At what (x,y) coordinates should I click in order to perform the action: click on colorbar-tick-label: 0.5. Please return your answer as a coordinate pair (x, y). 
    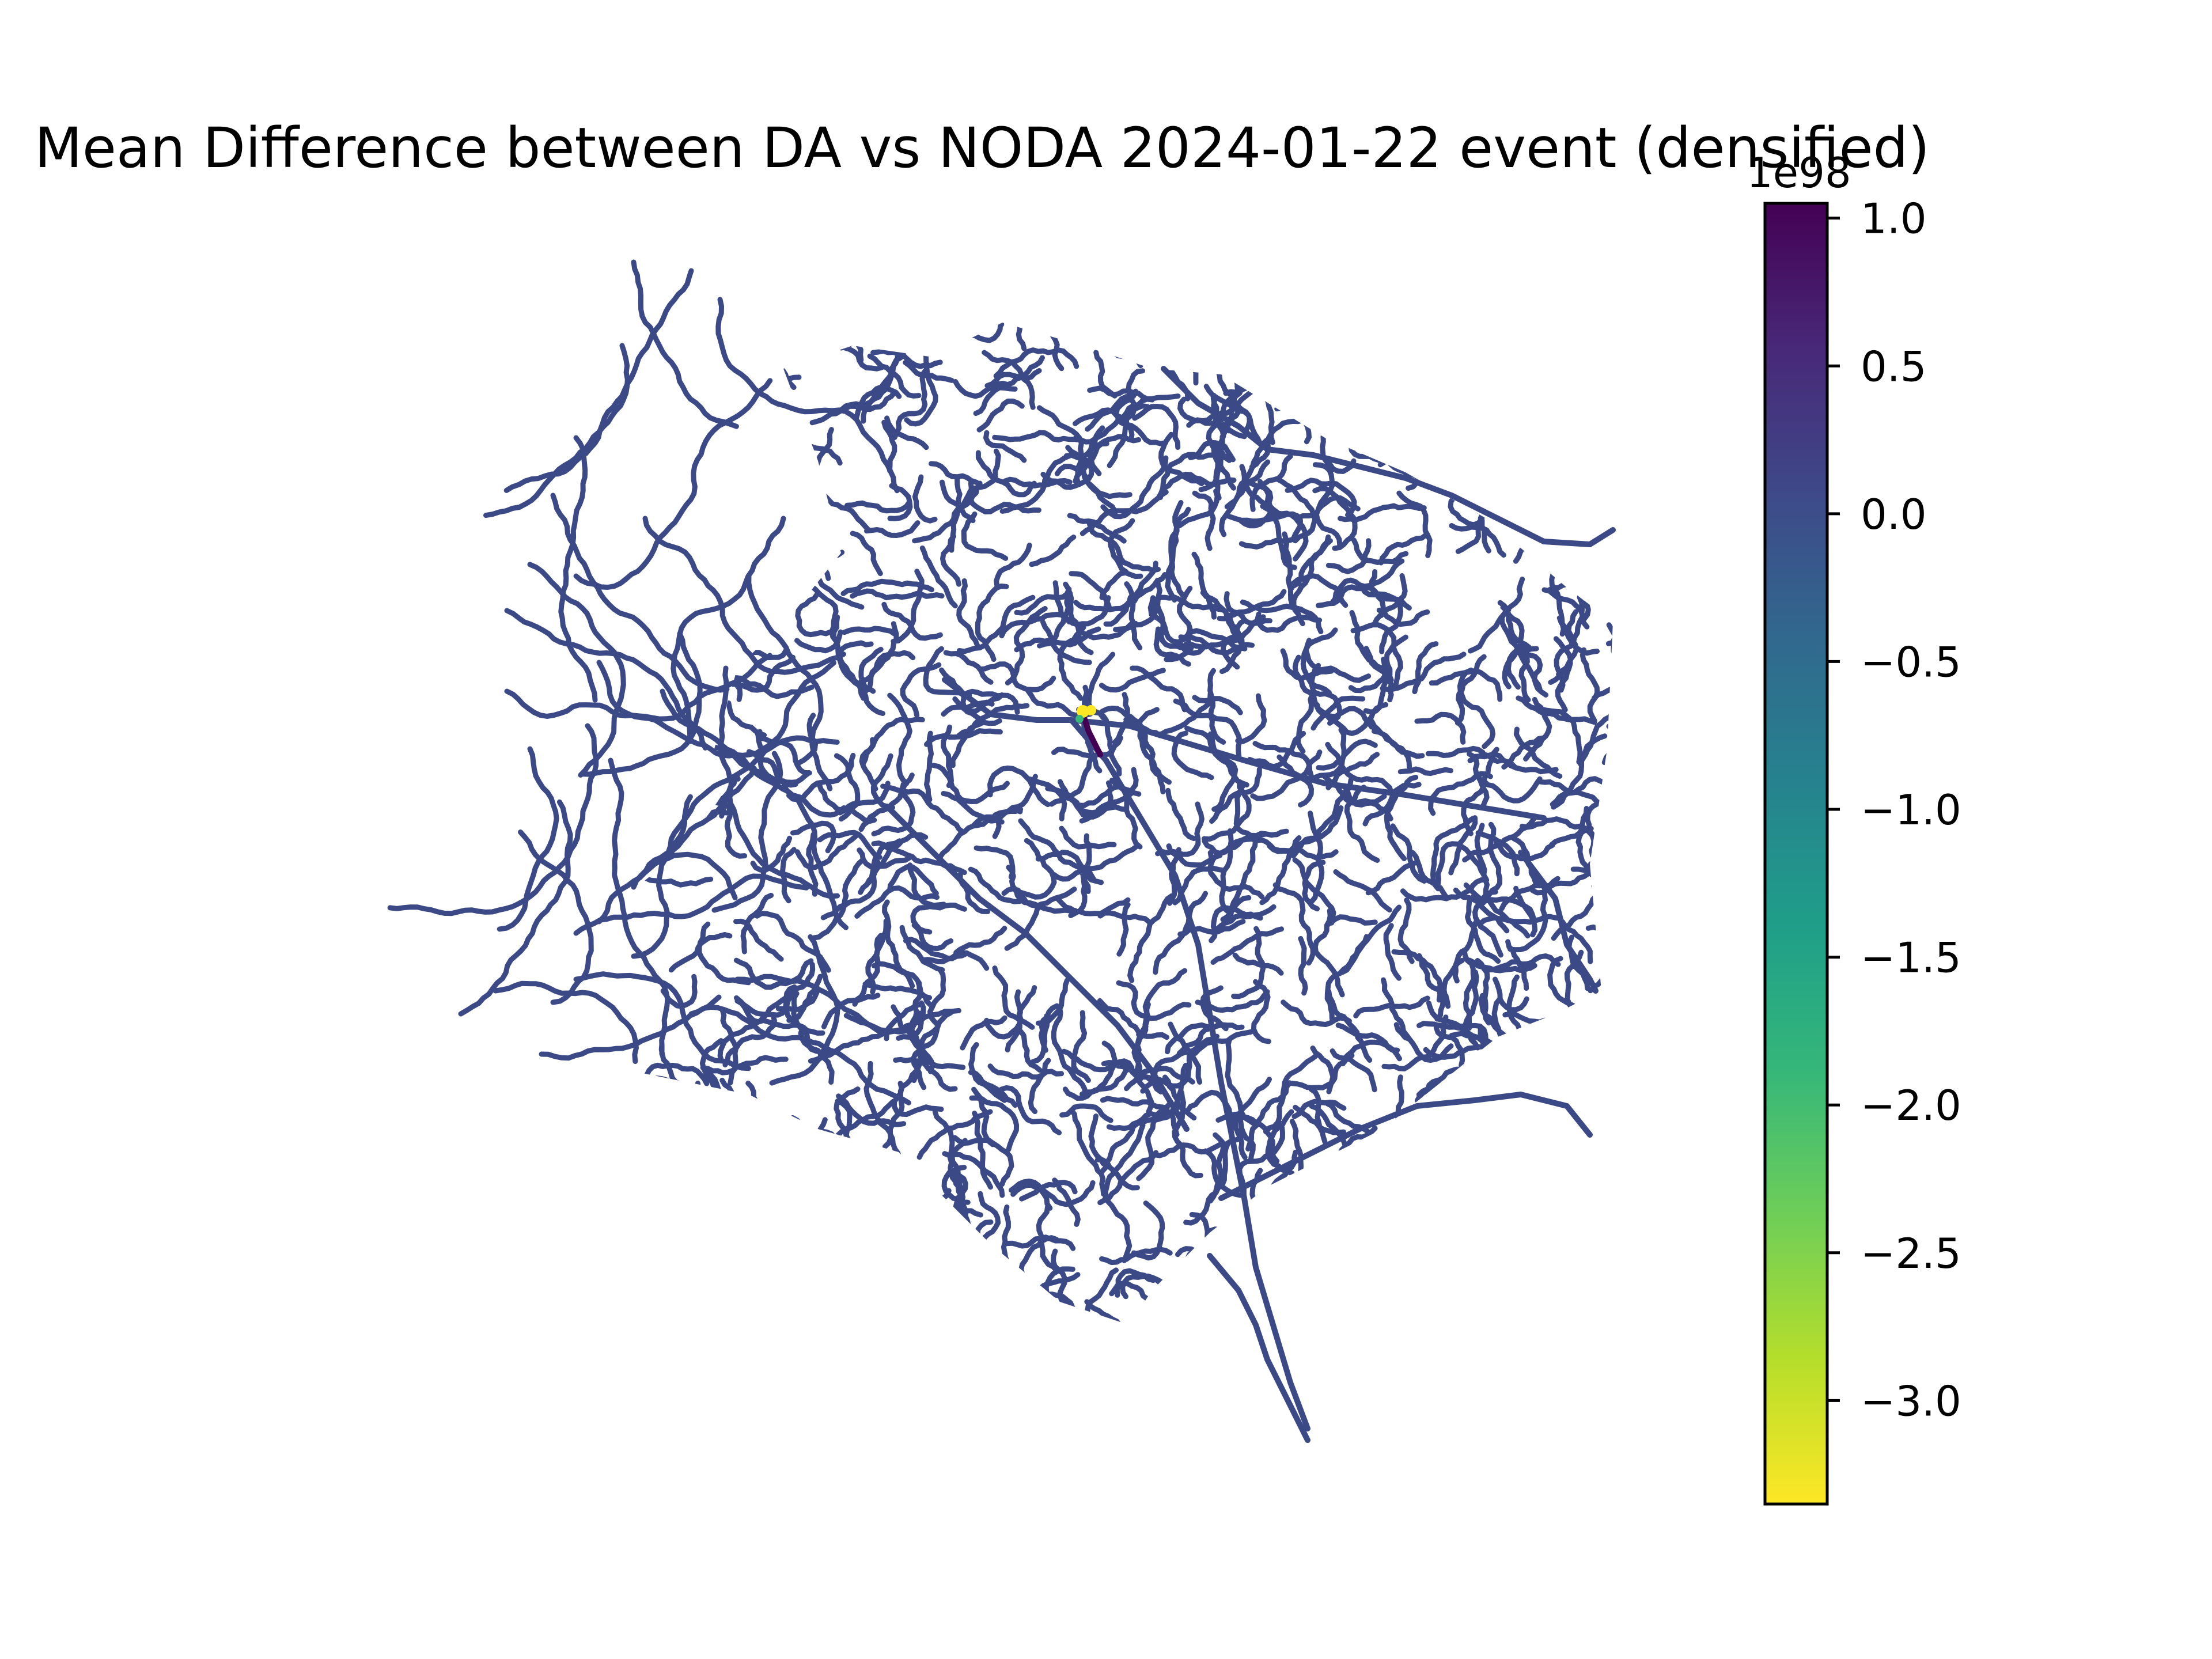
    Looking at the image, I should click on (1894, 366).